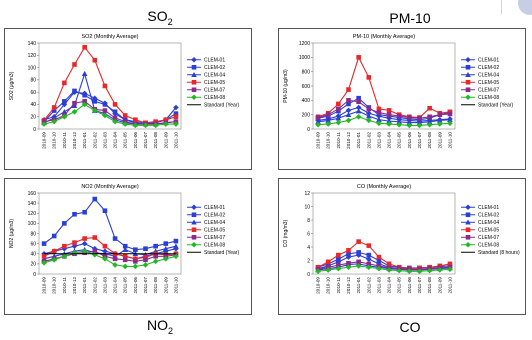  Describe the element at coordinates (12, 85) in the screenshot. I see `y-axis-label: SO2 (μg/m3)` at that location.